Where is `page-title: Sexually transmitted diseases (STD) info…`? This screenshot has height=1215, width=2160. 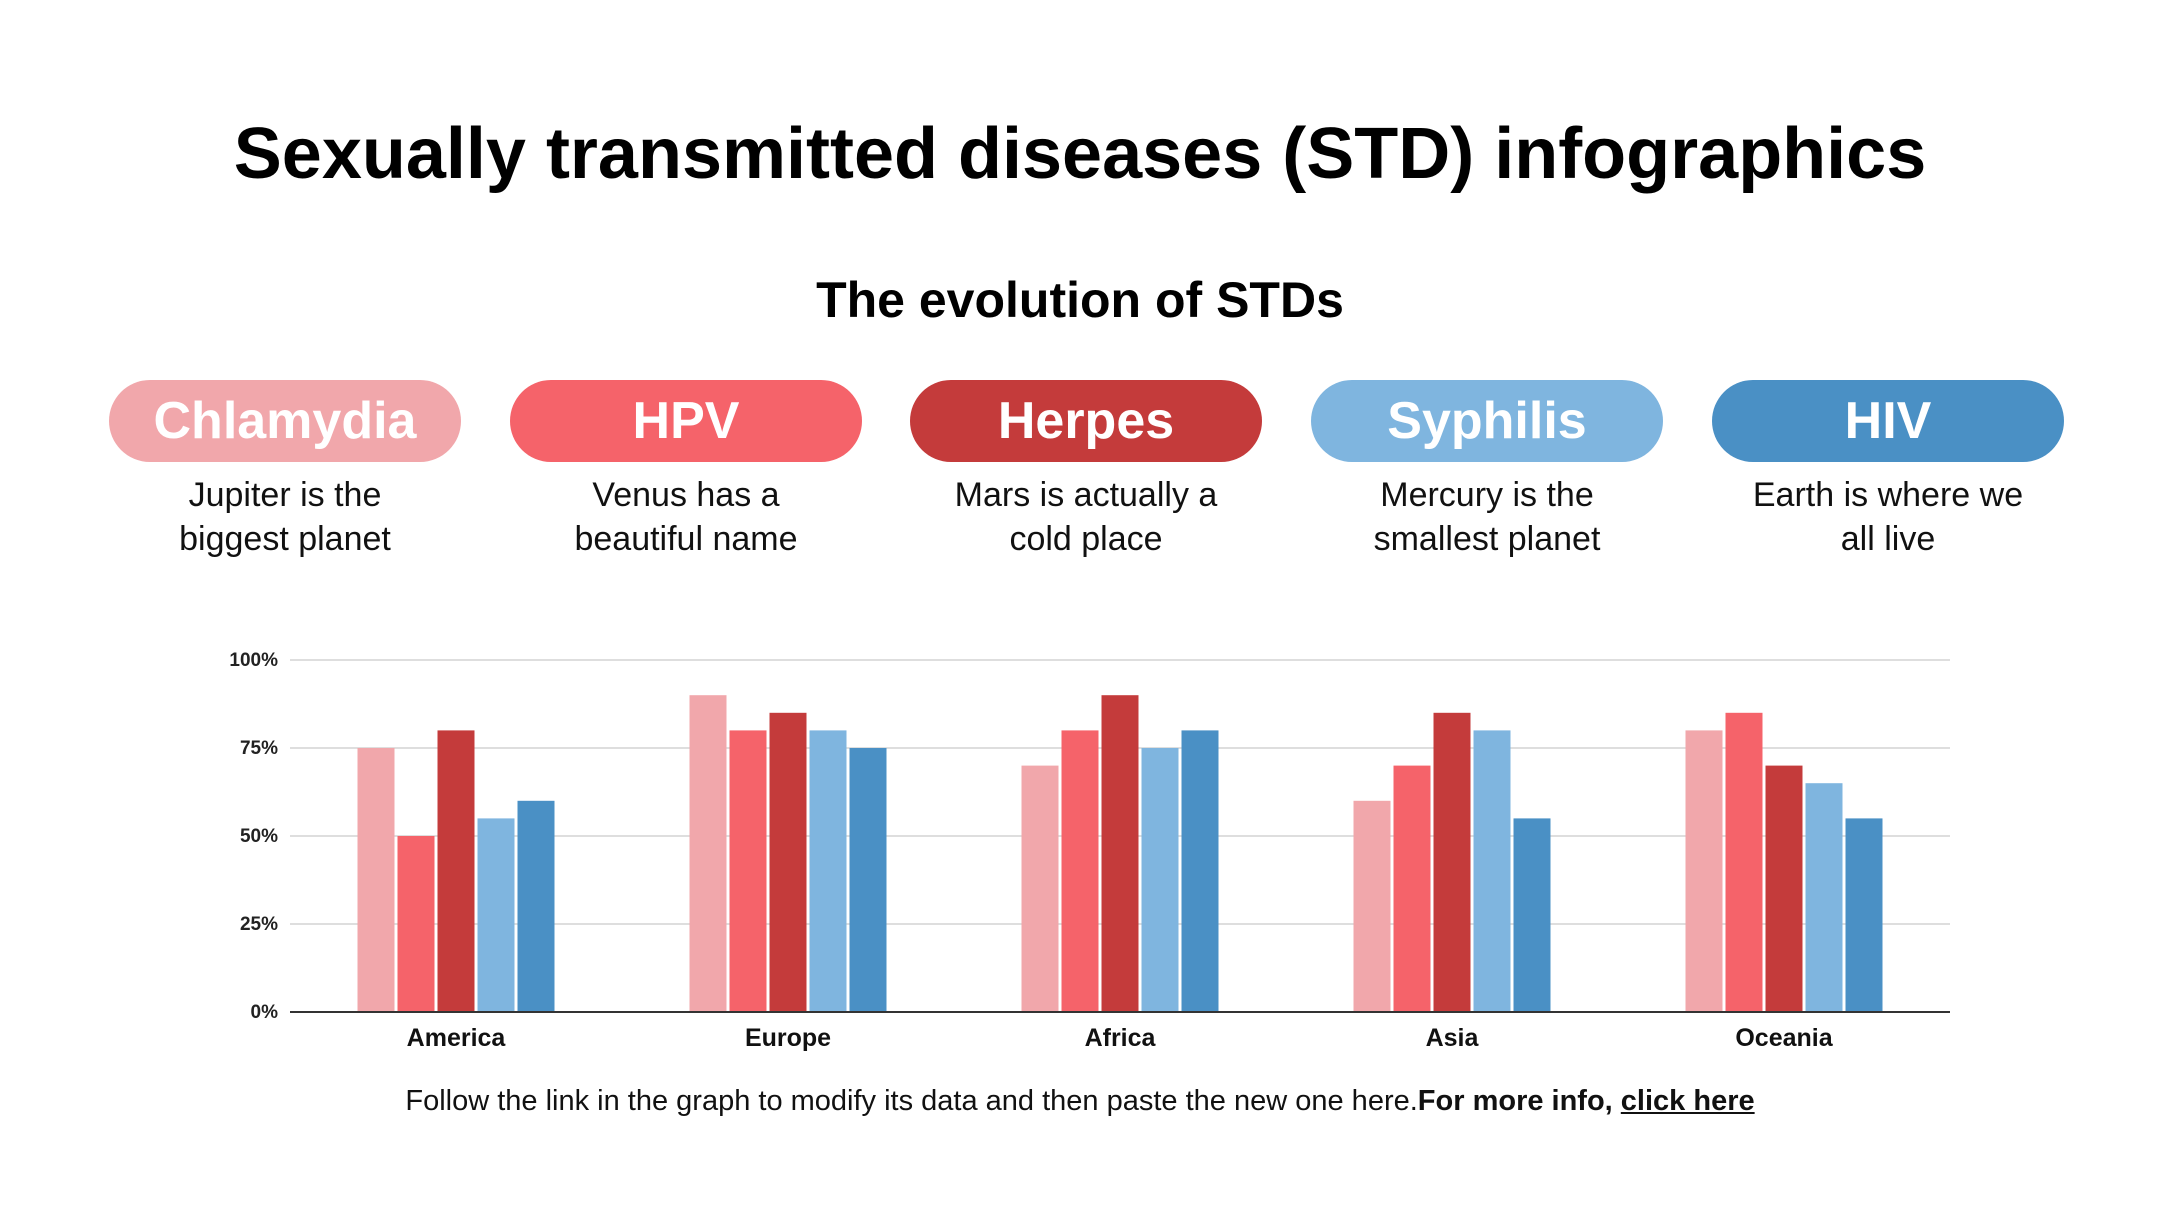 page-title: Sexually transmitted diseases (STD) info… is located at coordinates (1080, 154).